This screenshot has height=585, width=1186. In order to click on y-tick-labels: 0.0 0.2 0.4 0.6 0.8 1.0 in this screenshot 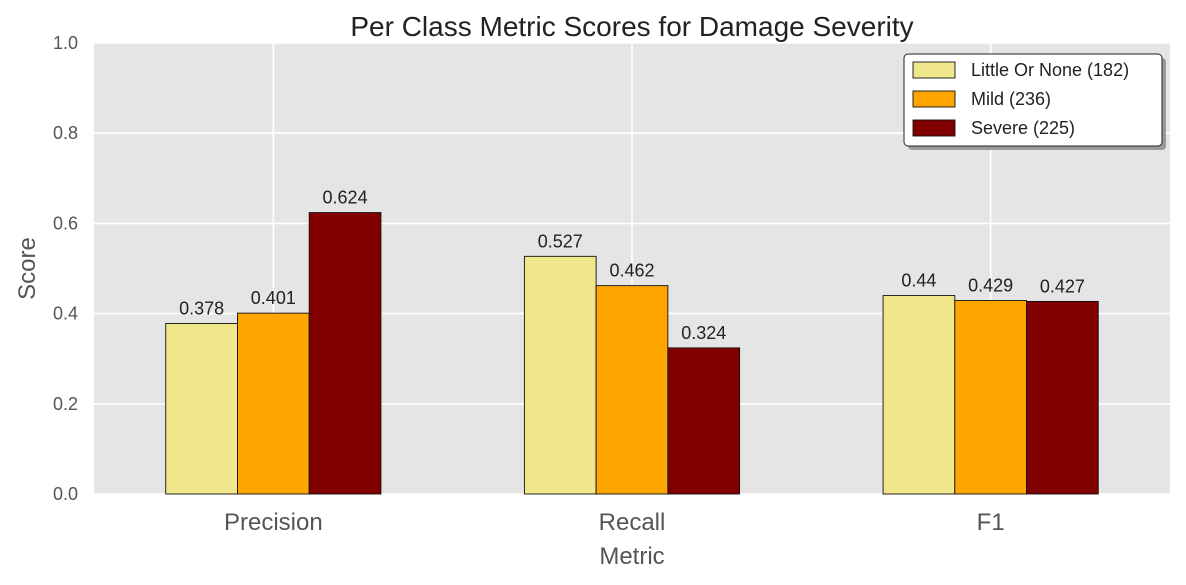, I will do `click(65, 268)`.